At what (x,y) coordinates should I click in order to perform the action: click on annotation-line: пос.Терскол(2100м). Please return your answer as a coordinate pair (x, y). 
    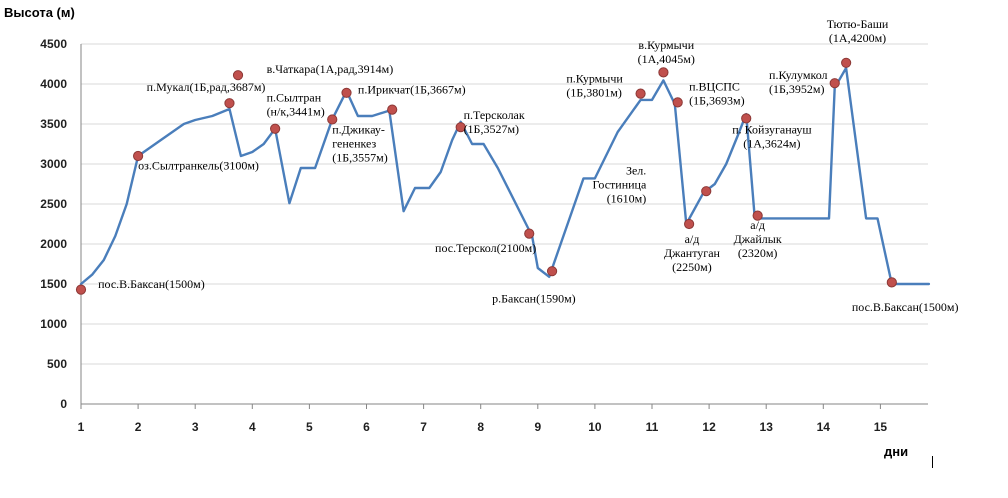
    Looking at the image, I should click on (485, 248).